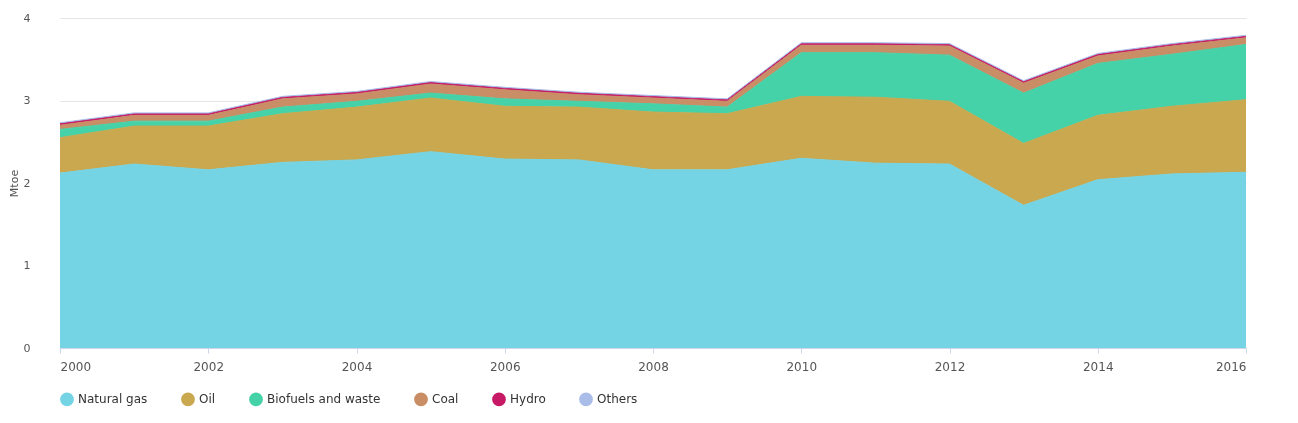 Image resolution: width=1298 pixels, height=423 pixels. I want to click on x-tick-label: 2000, so click(76, 366).